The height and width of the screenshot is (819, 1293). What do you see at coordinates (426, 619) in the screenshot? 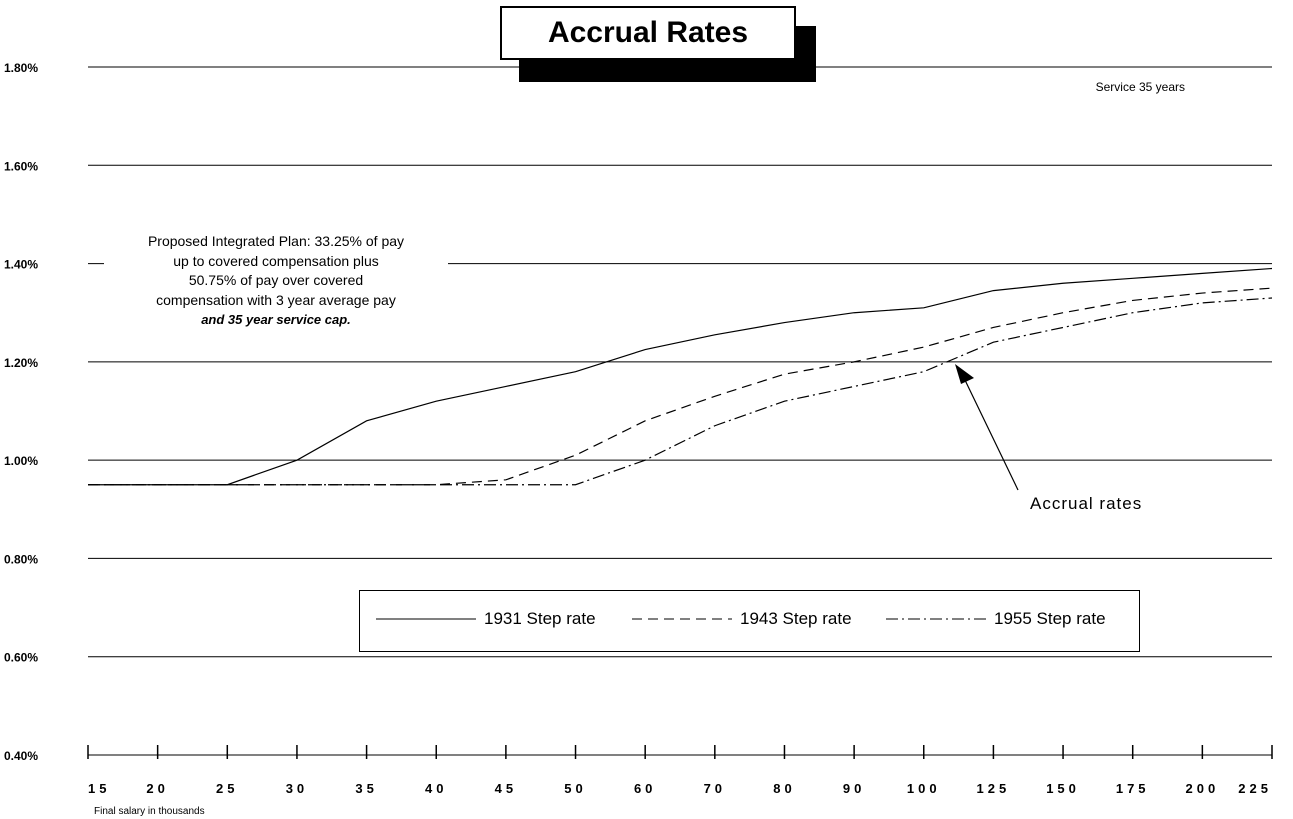
I see `legend-swatch-solid` at bounding box center [426, 619].